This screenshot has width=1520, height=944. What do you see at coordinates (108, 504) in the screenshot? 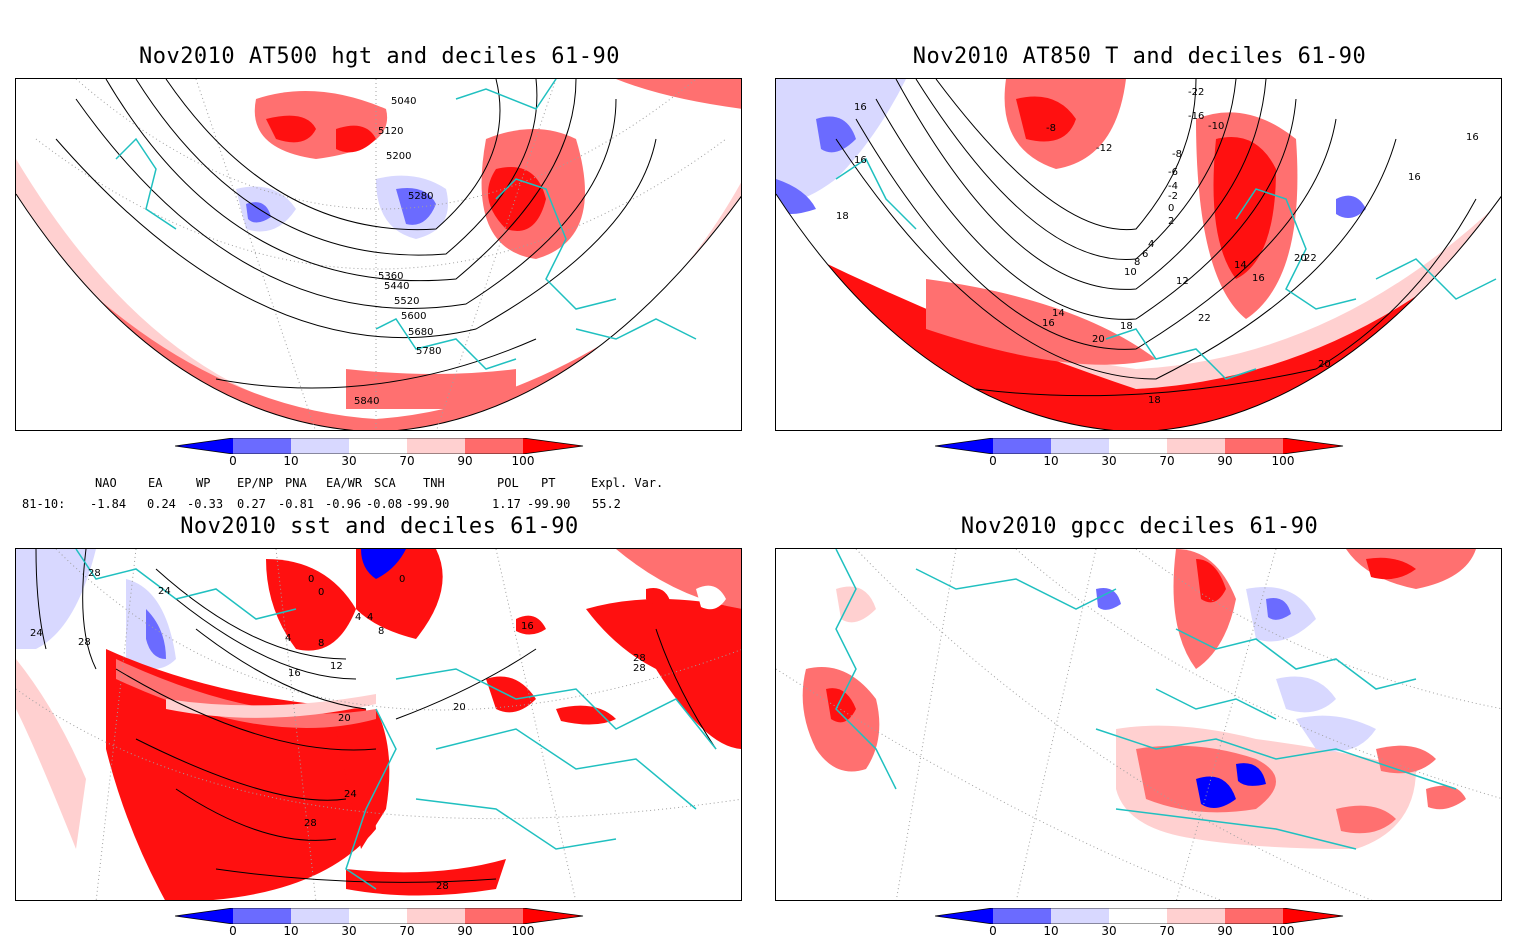
I see `index-value: -1.84` at bounding box center [108, 504].